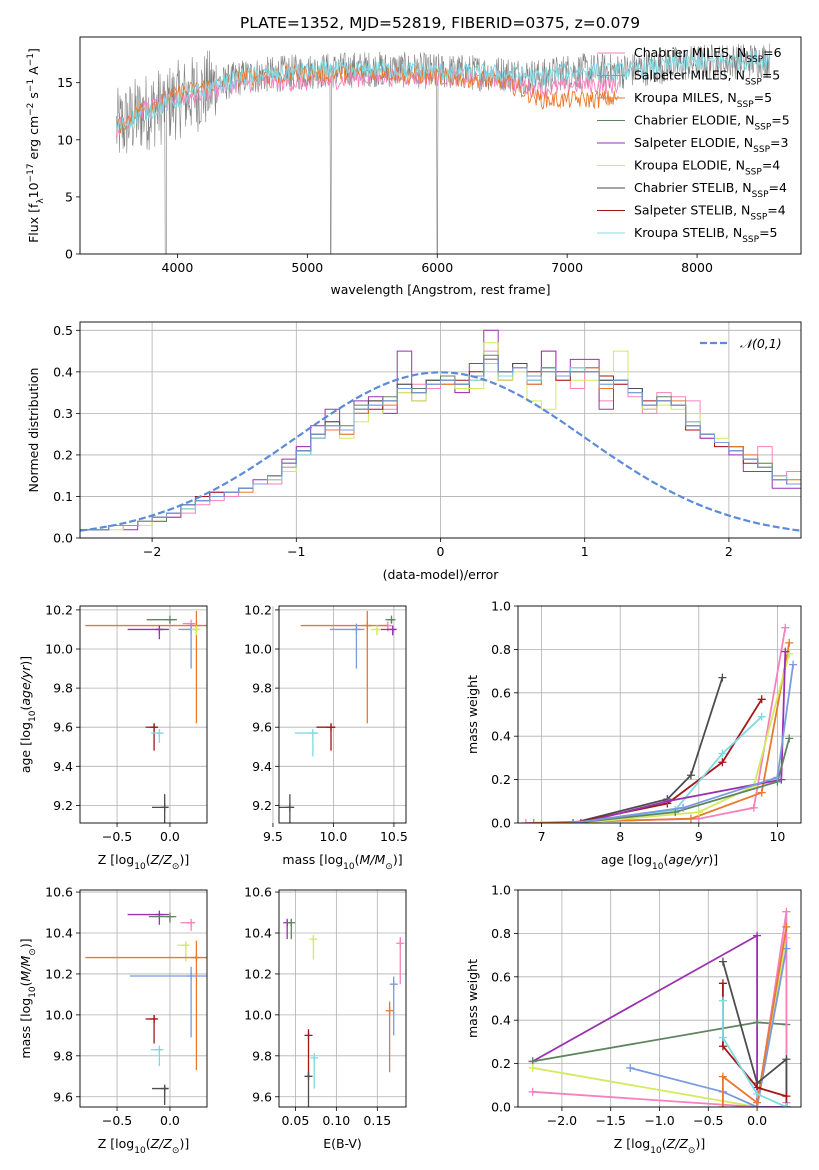 The image size is (819, 1170). What do you see at coordinates (188, 924) in the screenshot?
I see `point-chabrier-miles` at bounding box center [188, 924].